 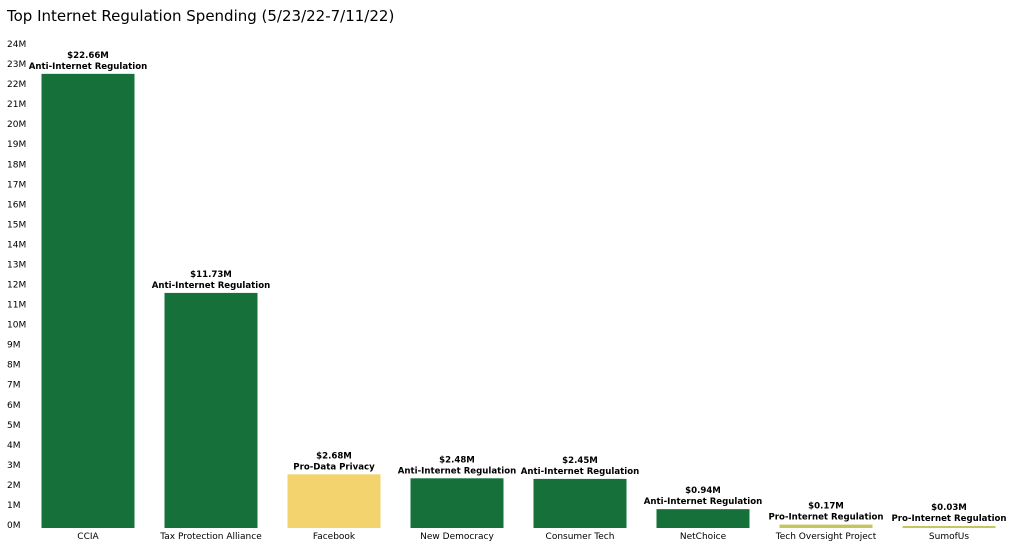 I want to click on y-tick-label: 2M, so click(x=14, y=486).